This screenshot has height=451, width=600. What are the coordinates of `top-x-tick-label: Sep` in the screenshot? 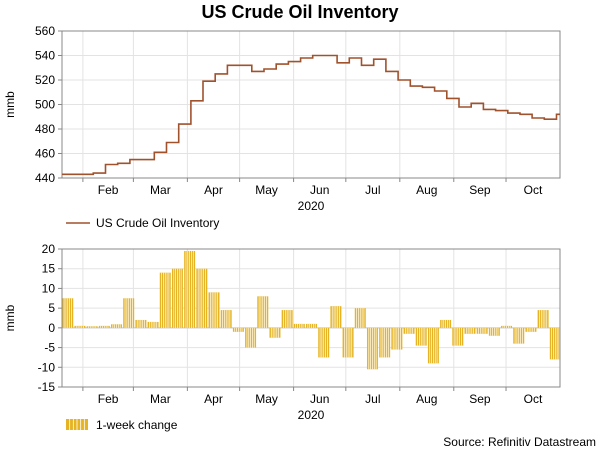 It's located at (480, 190).